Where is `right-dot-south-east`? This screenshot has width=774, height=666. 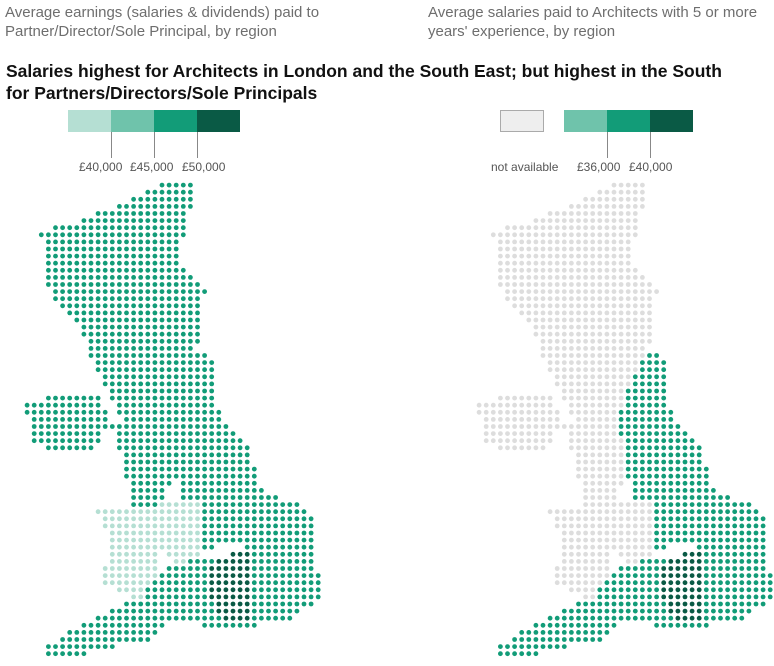
right-dot-south-east is located at coordinates (742, 611).